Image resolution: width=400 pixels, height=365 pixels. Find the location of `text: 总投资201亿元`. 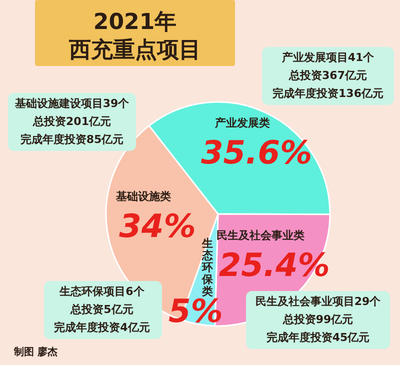

text: 总投资201亿元 is located at coordinates (71, 121).